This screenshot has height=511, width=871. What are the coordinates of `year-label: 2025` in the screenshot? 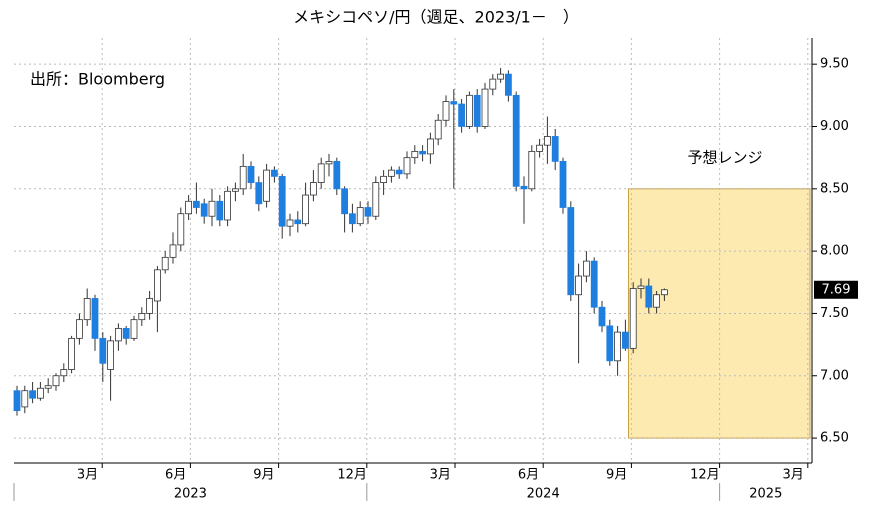 It's located at (765, 494).